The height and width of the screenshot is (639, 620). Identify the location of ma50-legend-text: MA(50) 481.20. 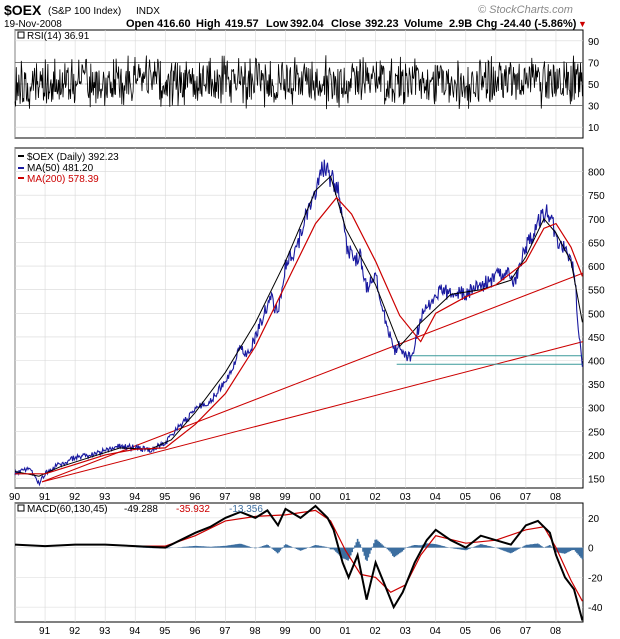
(60, 168).